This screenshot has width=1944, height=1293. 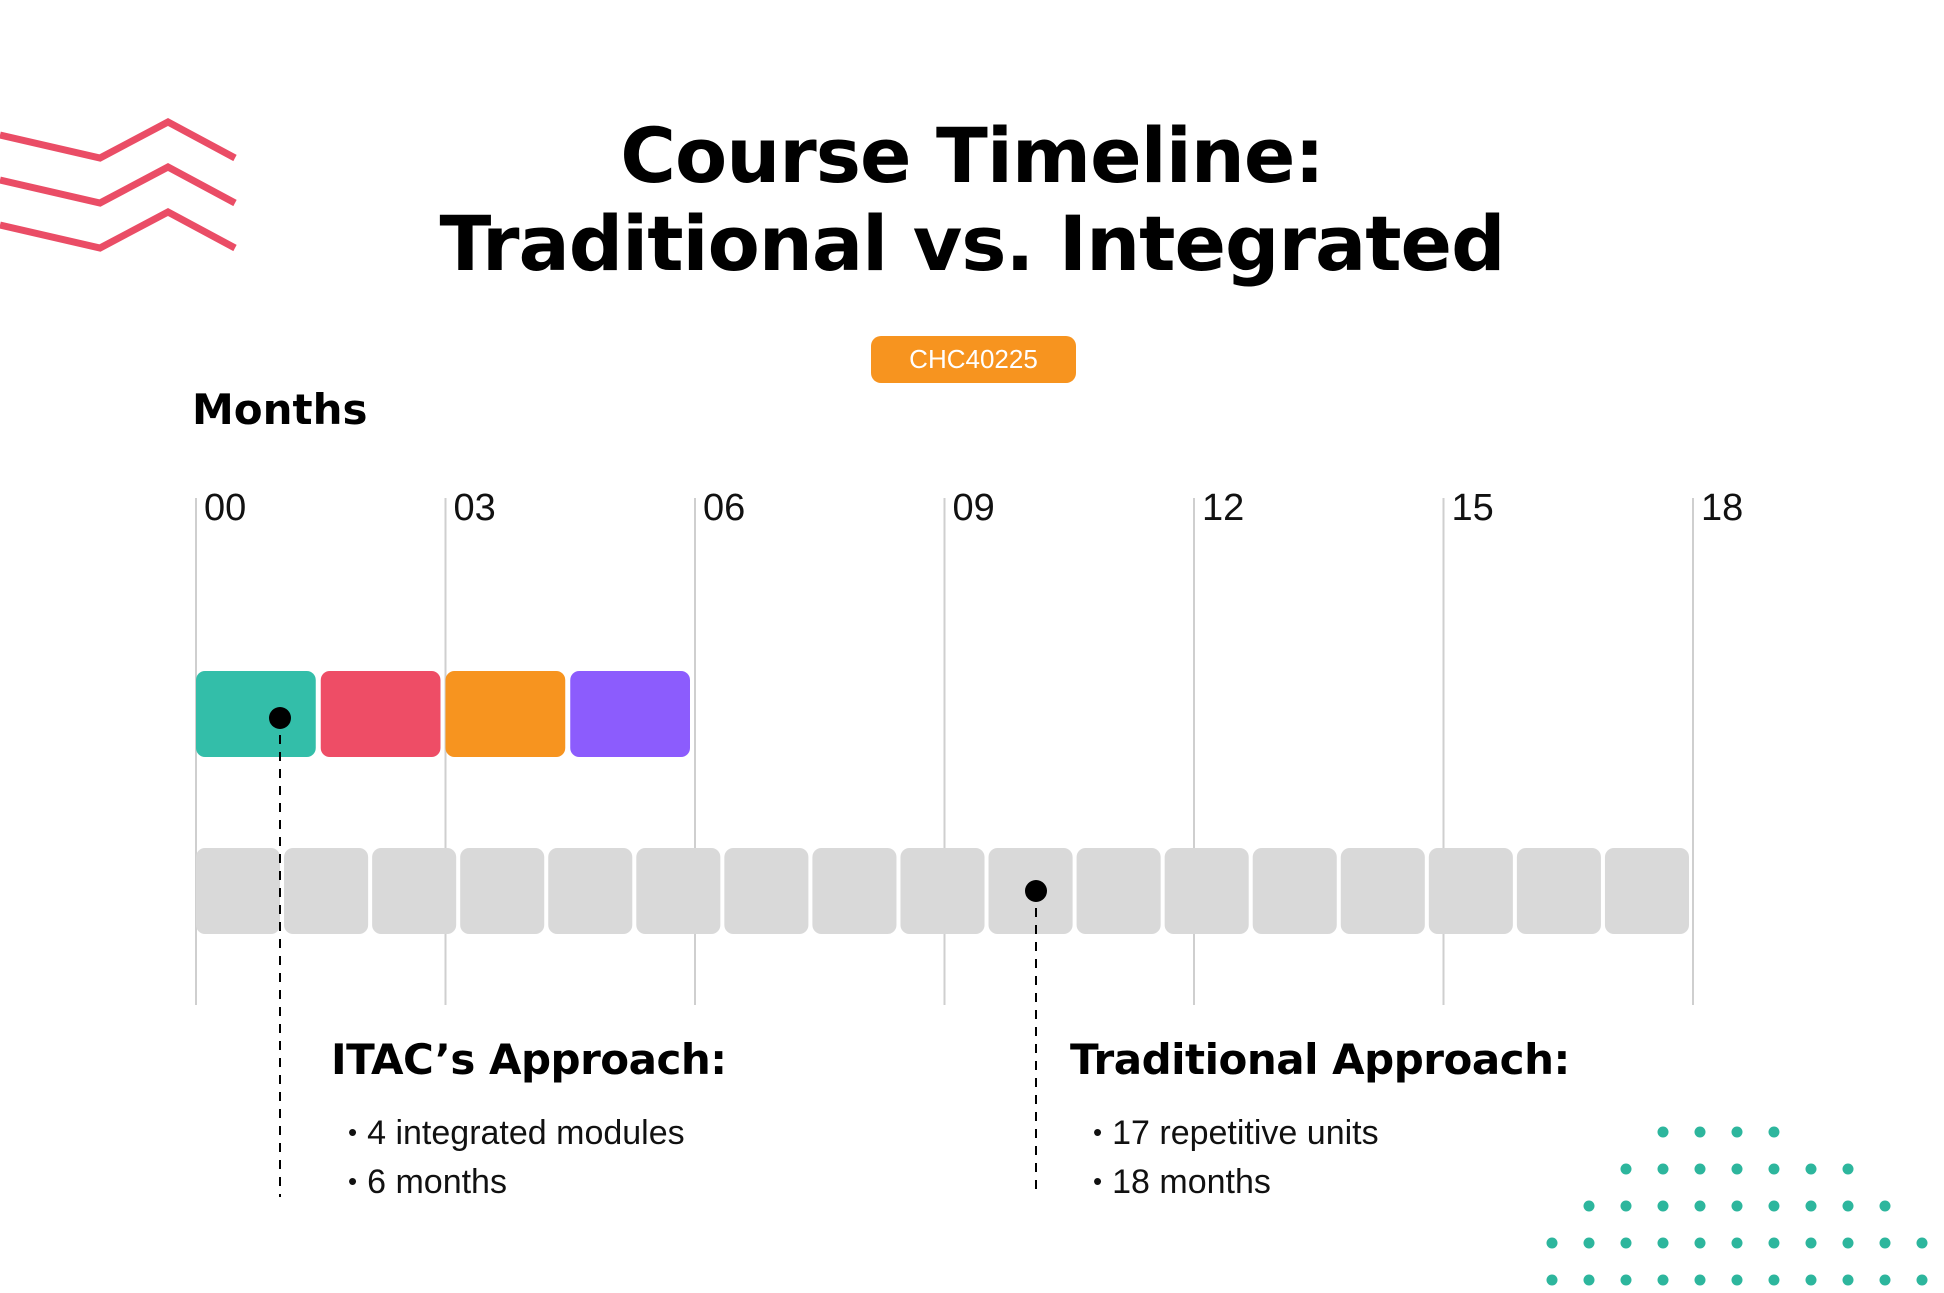 What do you see at coordinates (724, 508) in the screenshot?
I see `tick-label: 06` at bounding box center [724, 508].